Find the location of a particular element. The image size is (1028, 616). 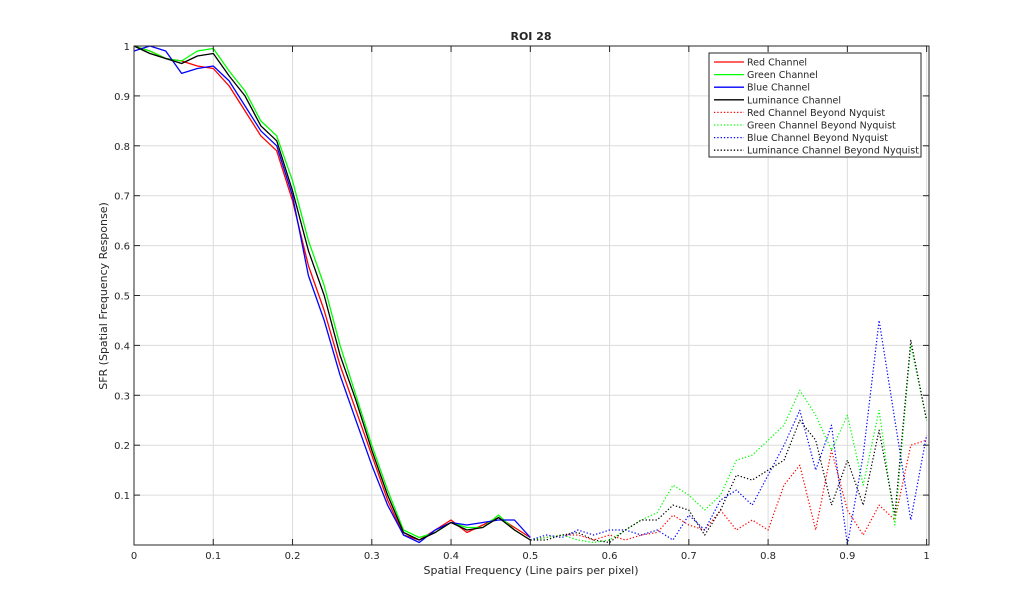

y-tick-label: 0.7 is located at coordinates (122, 197).